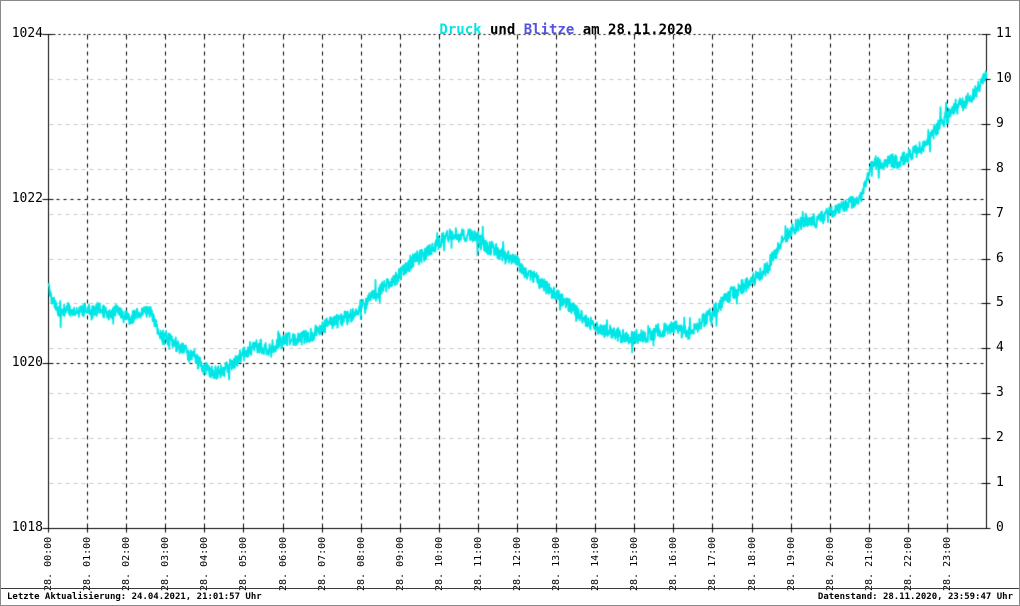  Describe the element at coordinates (27, 33) in the screenshot. I see `y-axis-left-tick-label: 1024` at that location.